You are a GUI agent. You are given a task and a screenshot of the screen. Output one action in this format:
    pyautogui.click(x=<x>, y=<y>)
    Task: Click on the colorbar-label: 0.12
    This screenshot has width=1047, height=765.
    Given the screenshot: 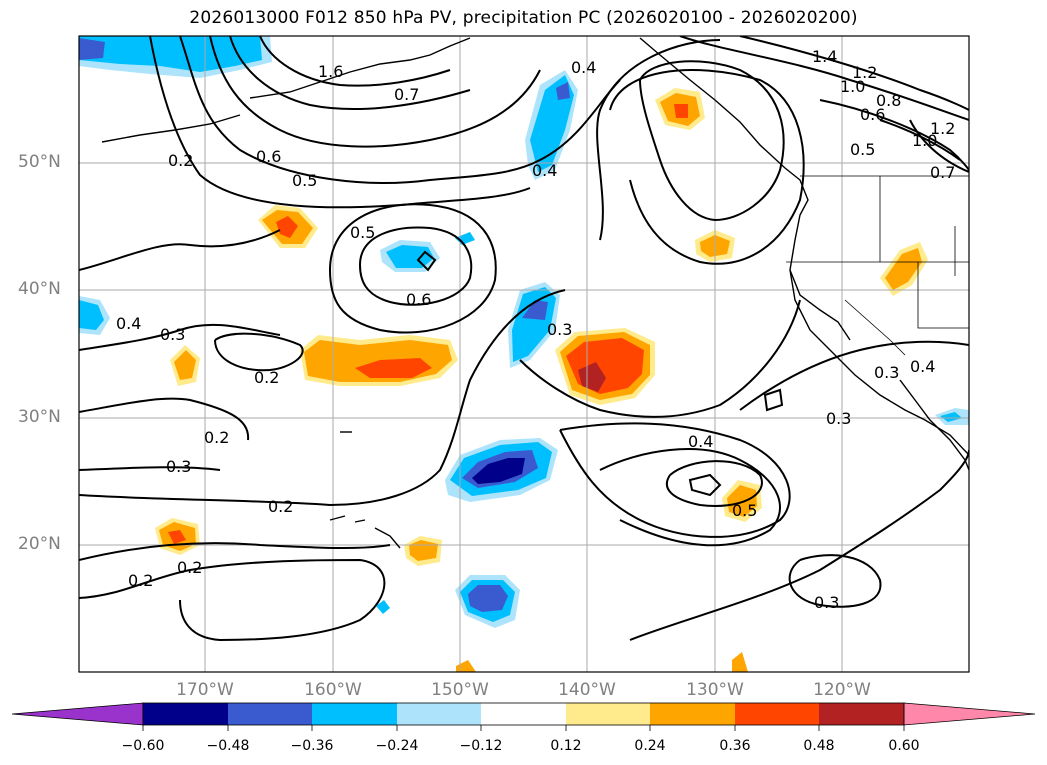 What is the action you would take?
    pyautogui.click(x=566, y=746)
    